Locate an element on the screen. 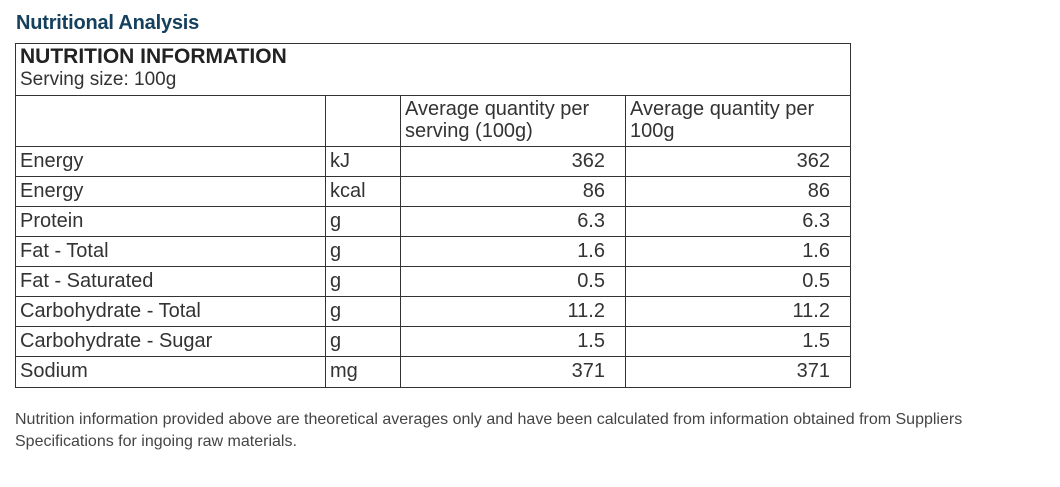  nutrient-name: Fat - Saturated is located at coordinates (171, 281).